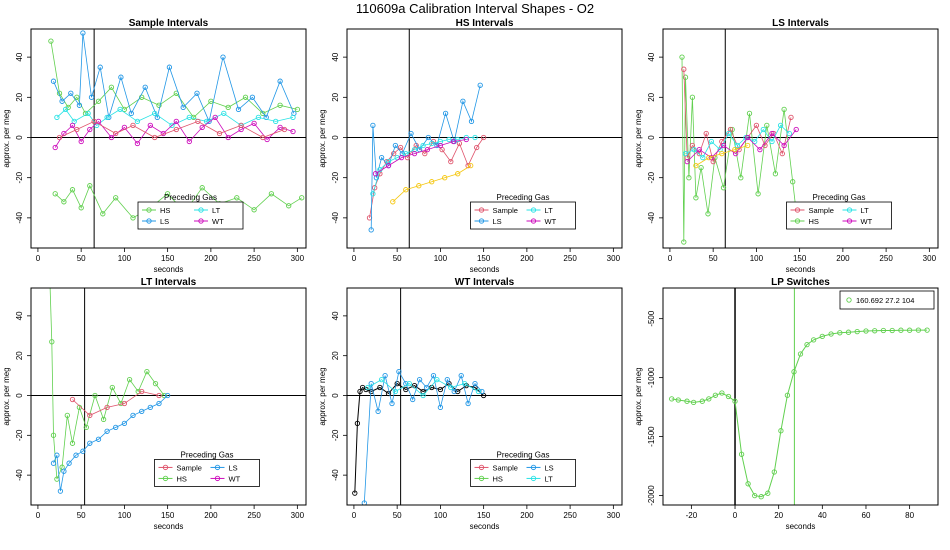 This screenshot has width=950, height=550. What do you see at coordinates (527, 515) in the screenshot?
I see `x-tick-label: 200` at bounding box center [527, 515].